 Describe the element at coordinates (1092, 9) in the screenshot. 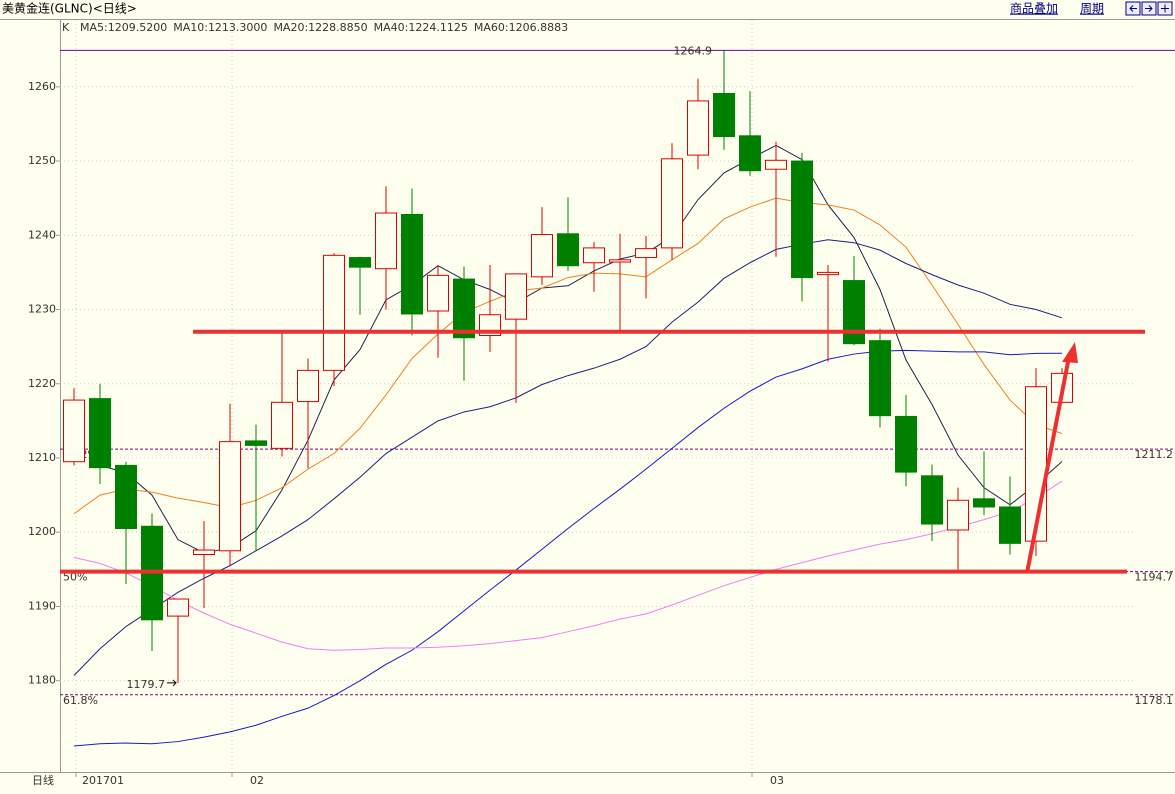

I see `period-button: 周期` at that location.